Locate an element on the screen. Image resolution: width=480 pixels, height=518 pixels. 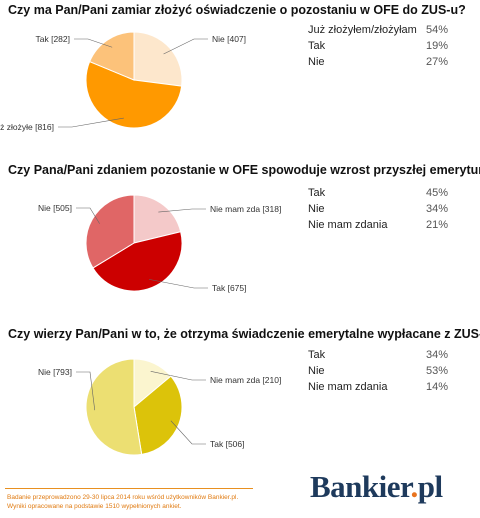
legend-row: Nie 34% is located at coordinates (378, 209).